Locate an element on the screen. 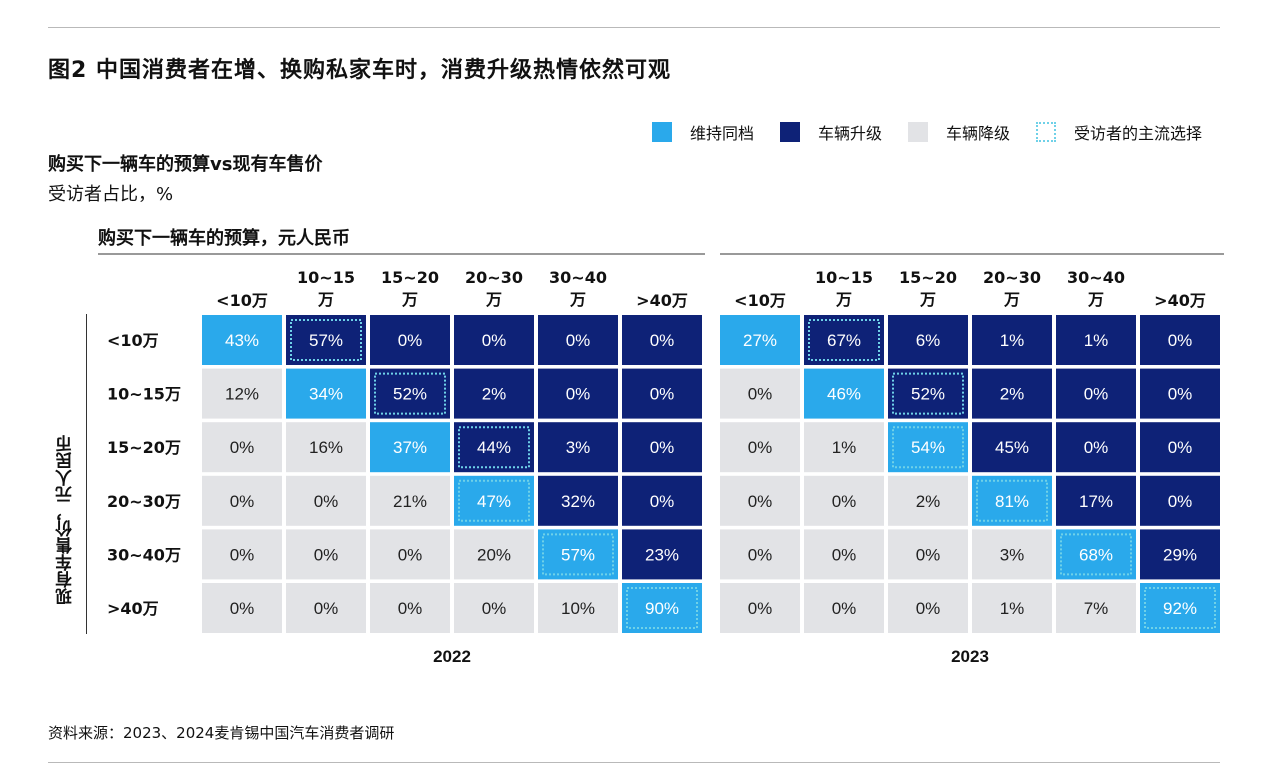 This screenshot has height=771, width=1280. cell-value-label: 67% is located at coordinates (844, 340).